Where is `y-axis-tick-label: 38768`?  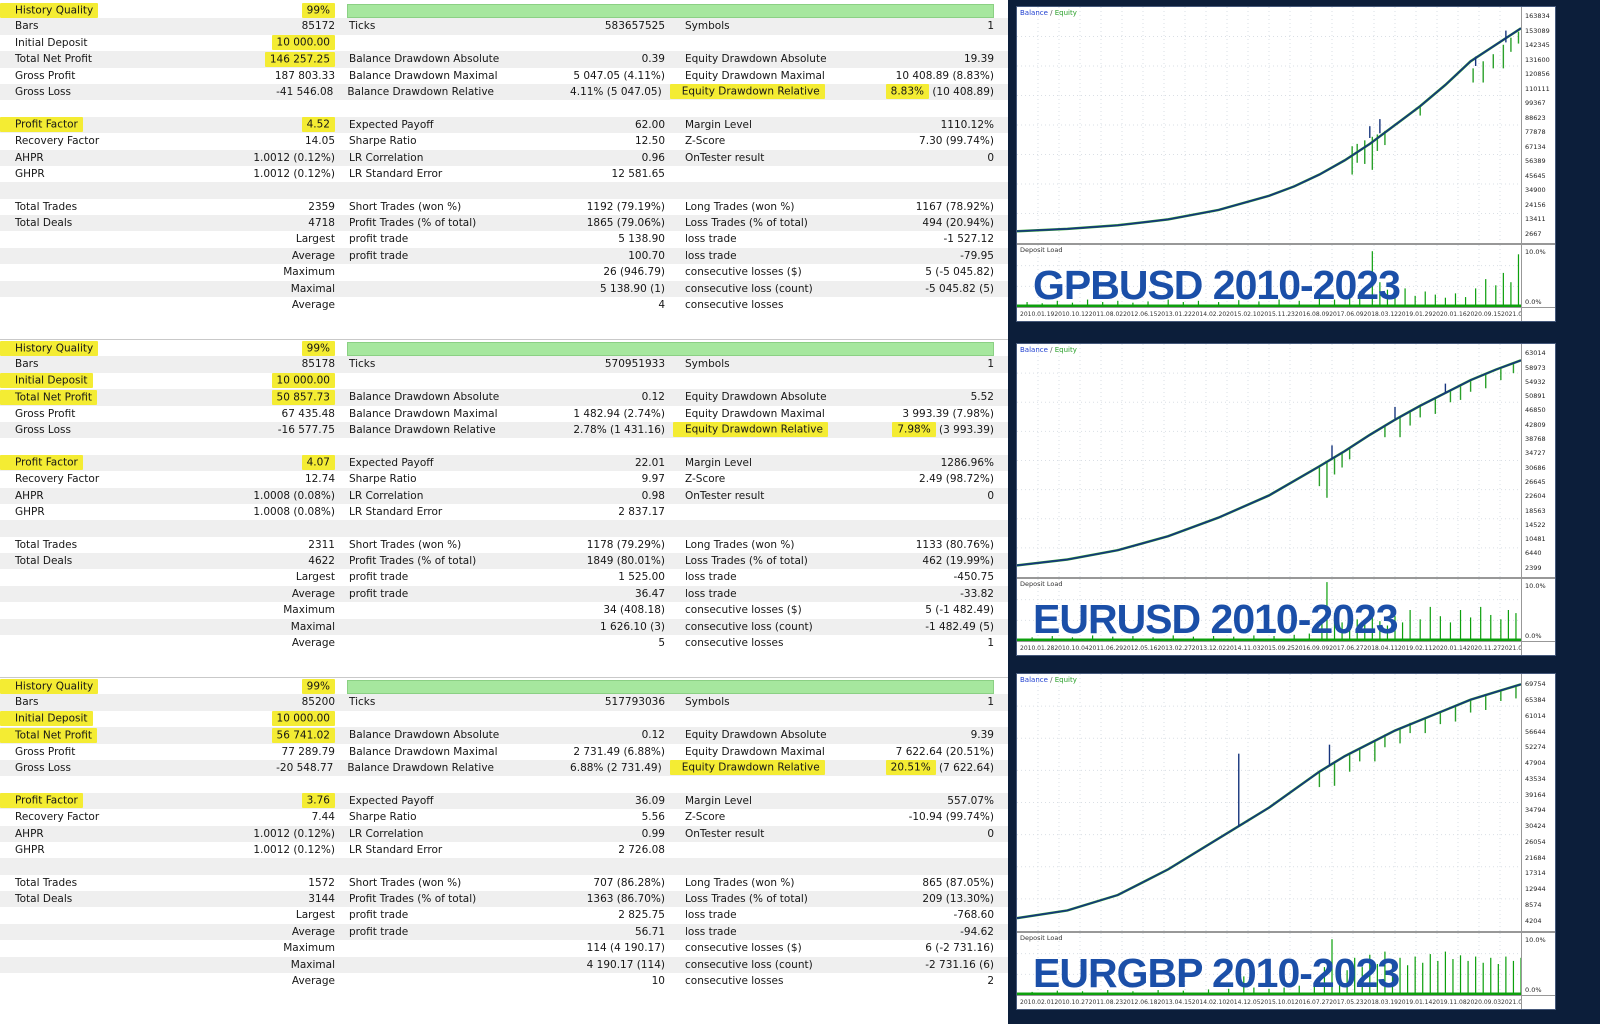 y-axis-tick-label: 38768 is located at coordinates (1535, 439).